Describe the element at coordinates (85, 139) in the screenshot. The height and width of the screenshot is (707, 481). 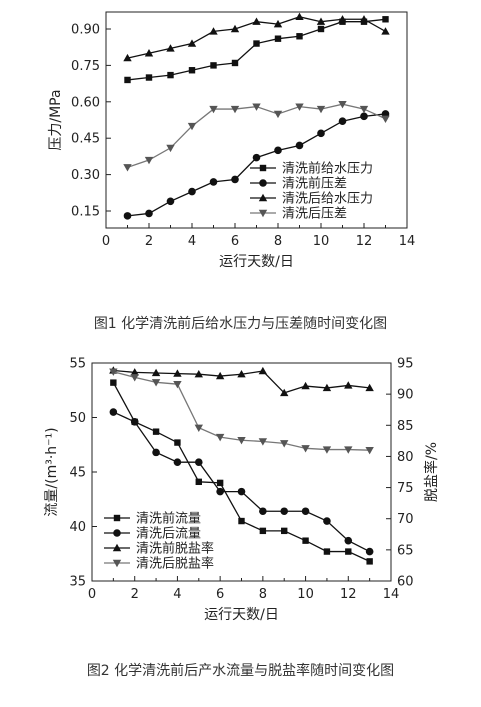
I see `y-tick-label: 0.45` at that location.